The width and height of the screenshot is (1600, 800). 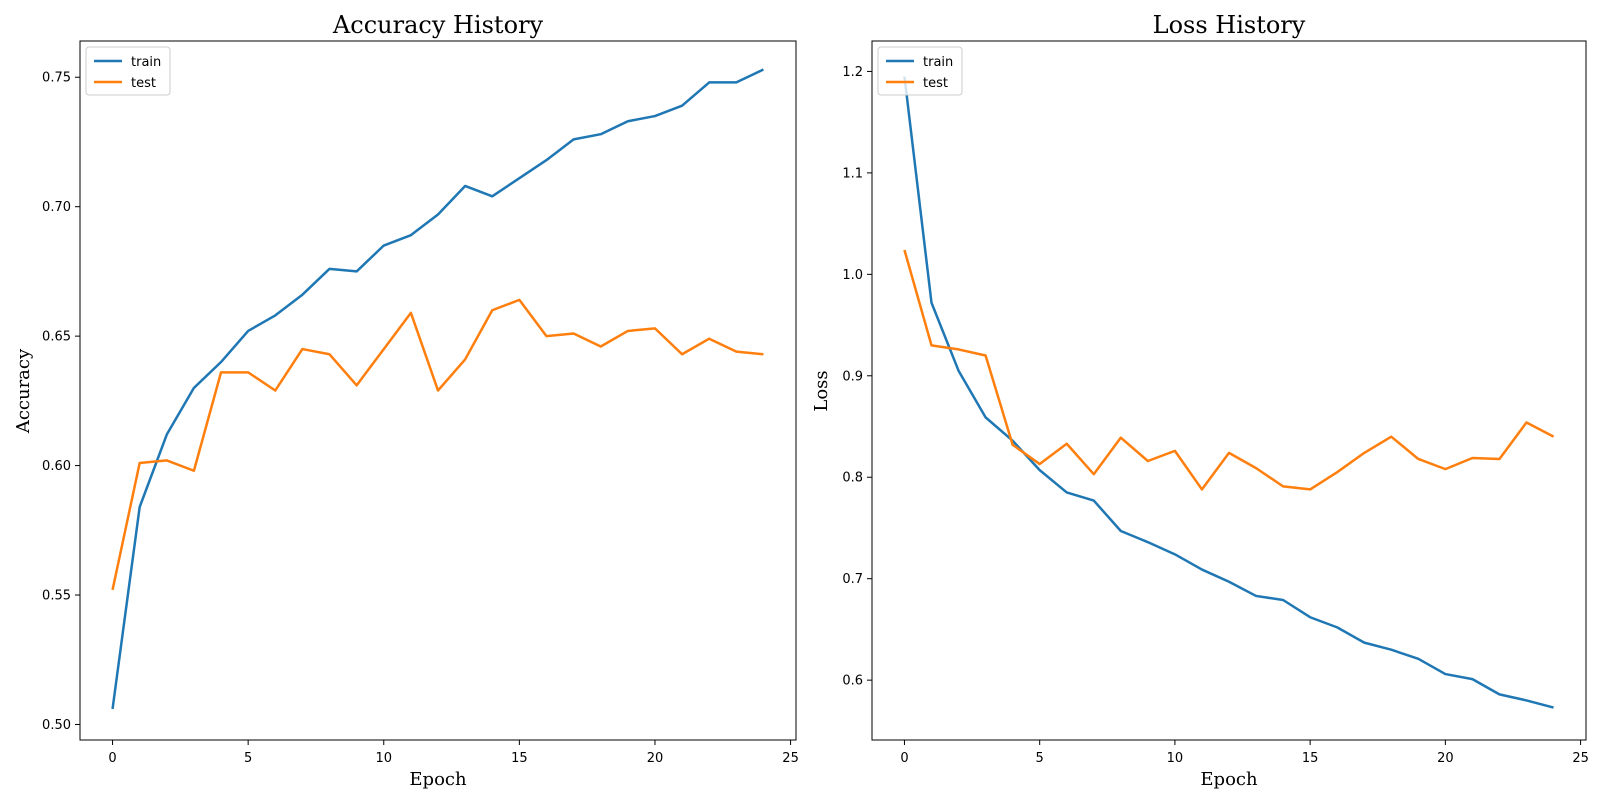 I want to click on chart-title: Accuracy History, so click(x=438, y=25).